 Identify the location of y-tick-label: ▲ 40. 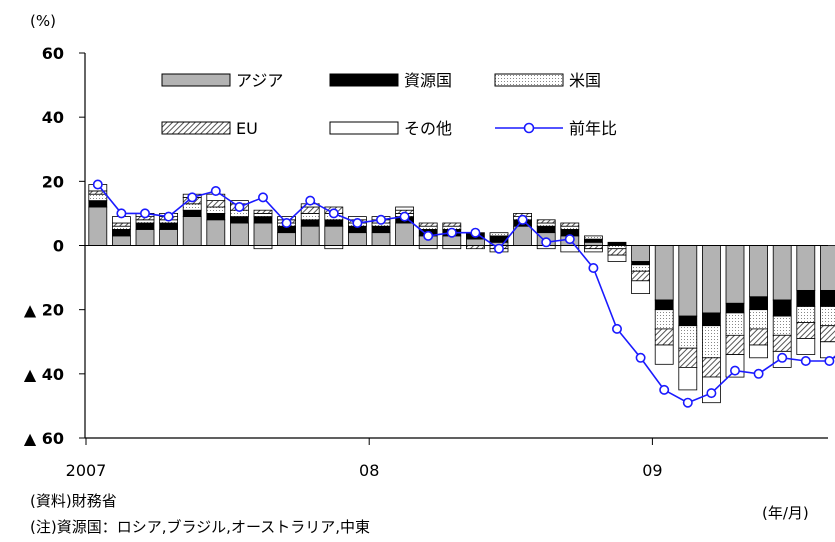
(44, 374).